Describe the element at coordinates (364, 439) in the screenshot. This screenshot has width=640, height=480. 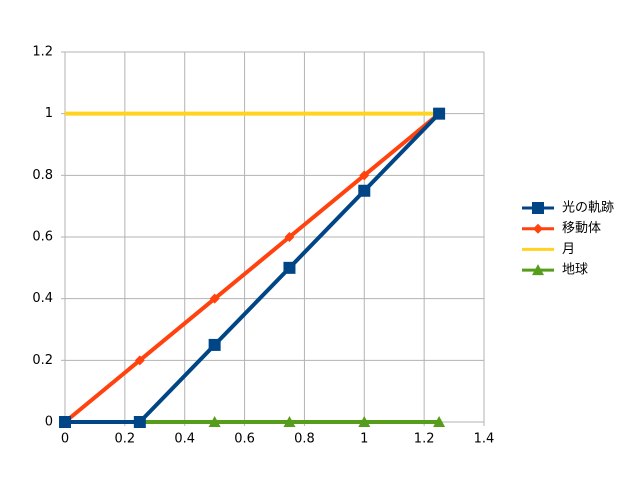
I see `x-tick-label: 1` at that location.